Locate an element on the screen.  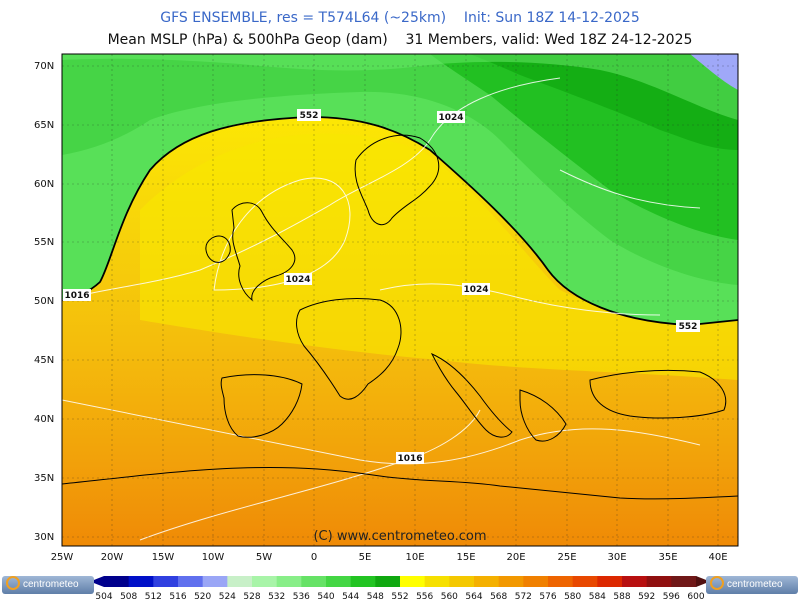
lat-label-55n: 55N is located at coordinates (44, 242).